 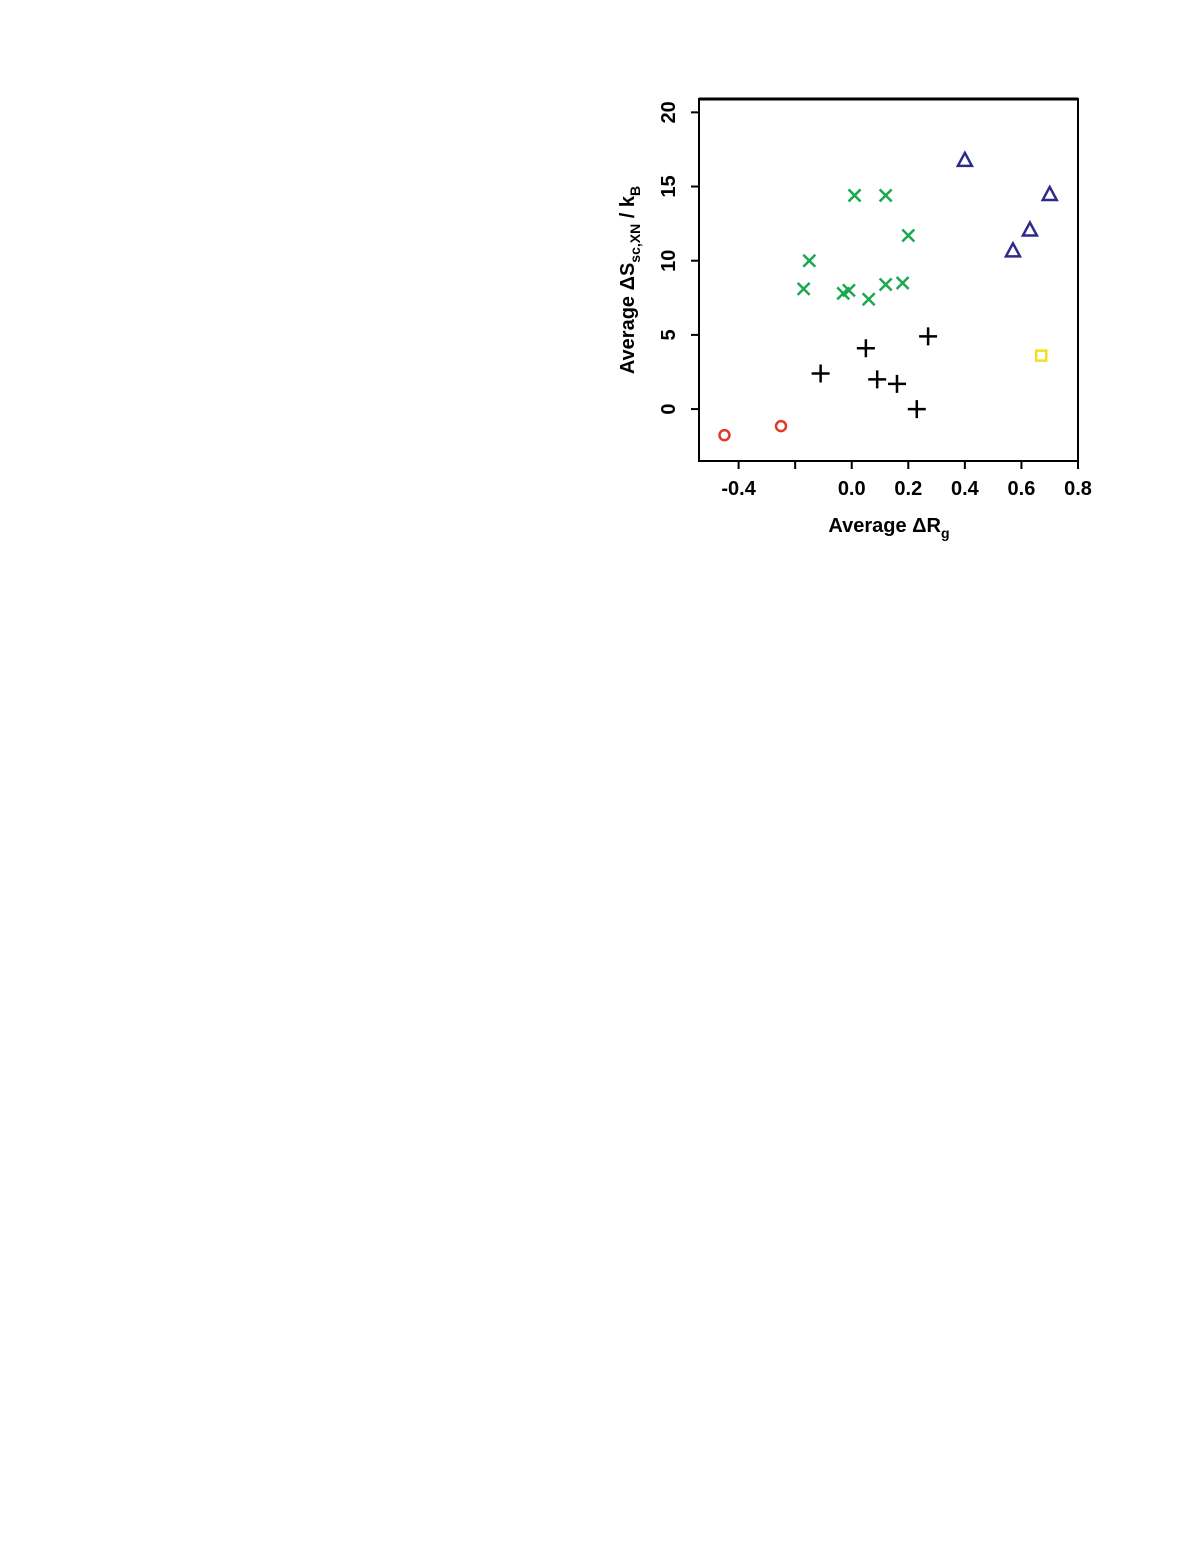 What do you see at coordinates (628, 318) in the screenshot?
I see `y-label-main: Average ΔS` at bounding box center [628, 318].